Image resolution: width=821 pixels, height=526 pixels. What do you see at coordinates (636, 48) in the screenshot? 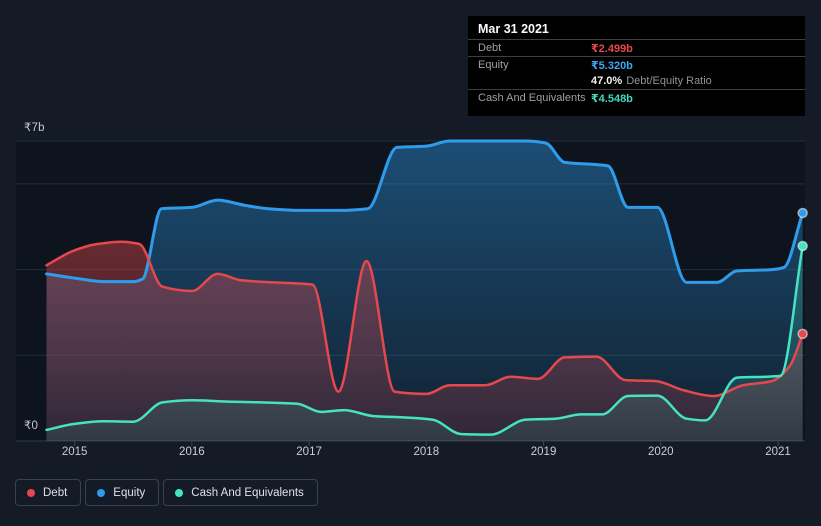
I see `tooltip-debt-row: Debt ₹2.499b` at bounding box center [636, 48].